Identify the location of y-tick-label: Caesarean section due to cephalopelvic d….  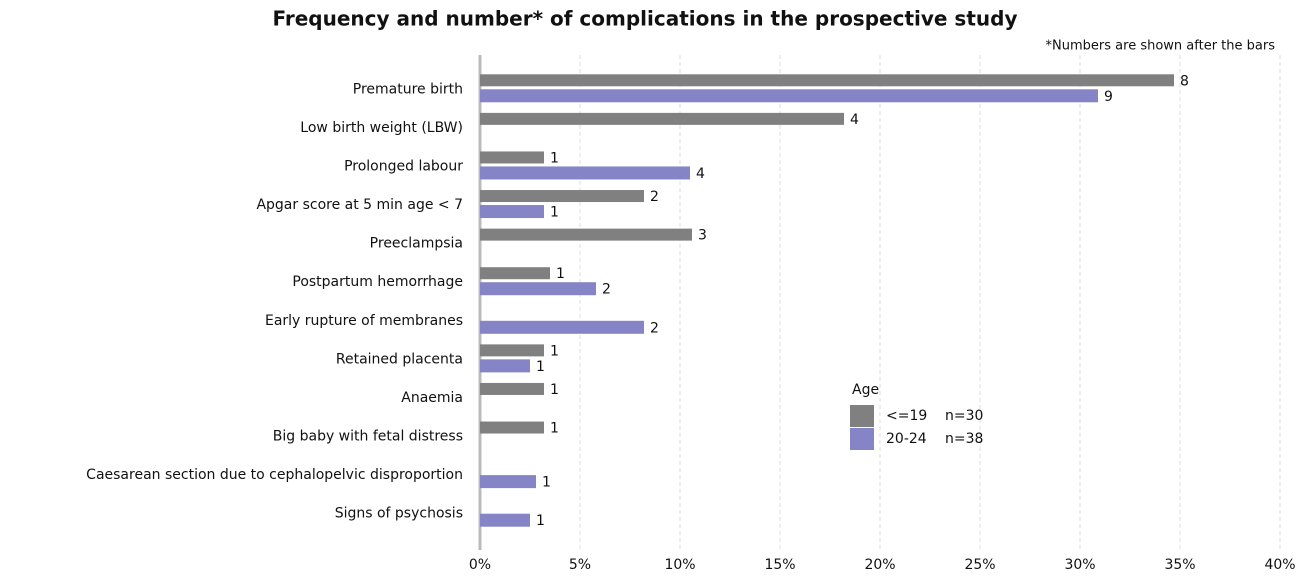
(274, 475).